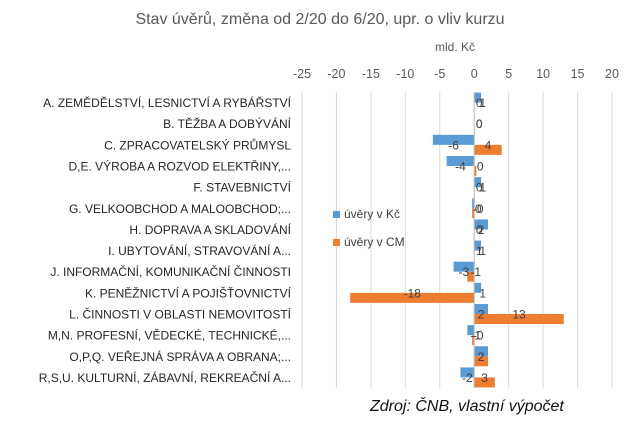 This screenshot has width=640, height=436. I want to click on data-label-cm: 4, so click(488, 145).